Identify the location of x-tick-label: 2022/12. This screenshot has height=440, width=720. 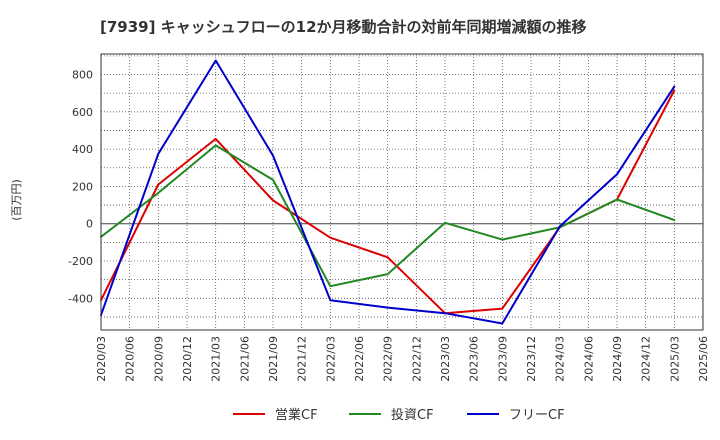
(416, 359).